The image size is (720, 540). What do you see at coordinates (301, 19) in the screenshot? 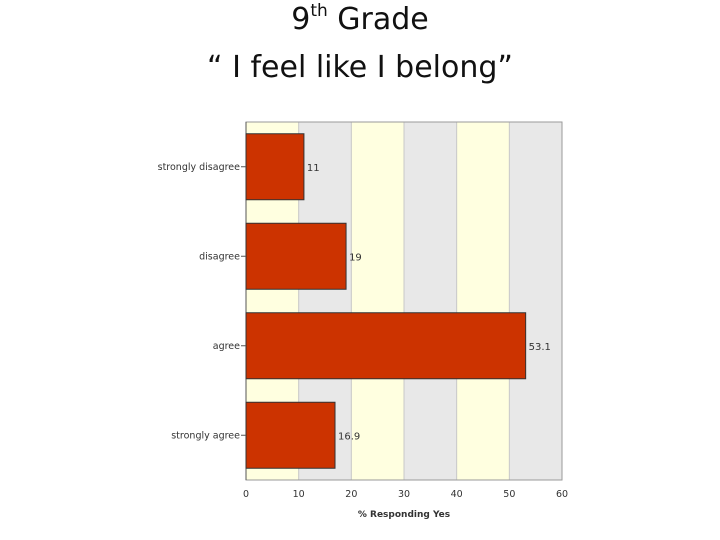
I see `title-prefix: 9` at bounding box center [301, 19].